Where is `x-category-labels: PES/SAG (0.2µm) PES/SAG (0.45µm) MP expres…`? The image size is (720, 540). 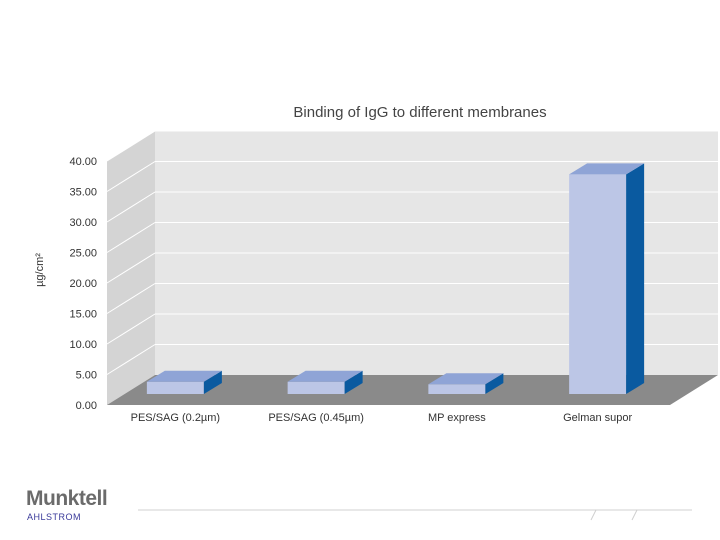 x-category-labels: PES/SAG (0.2µm) PES/SAG (0.45µm) MP expres… is located at coordinates (382, 418).